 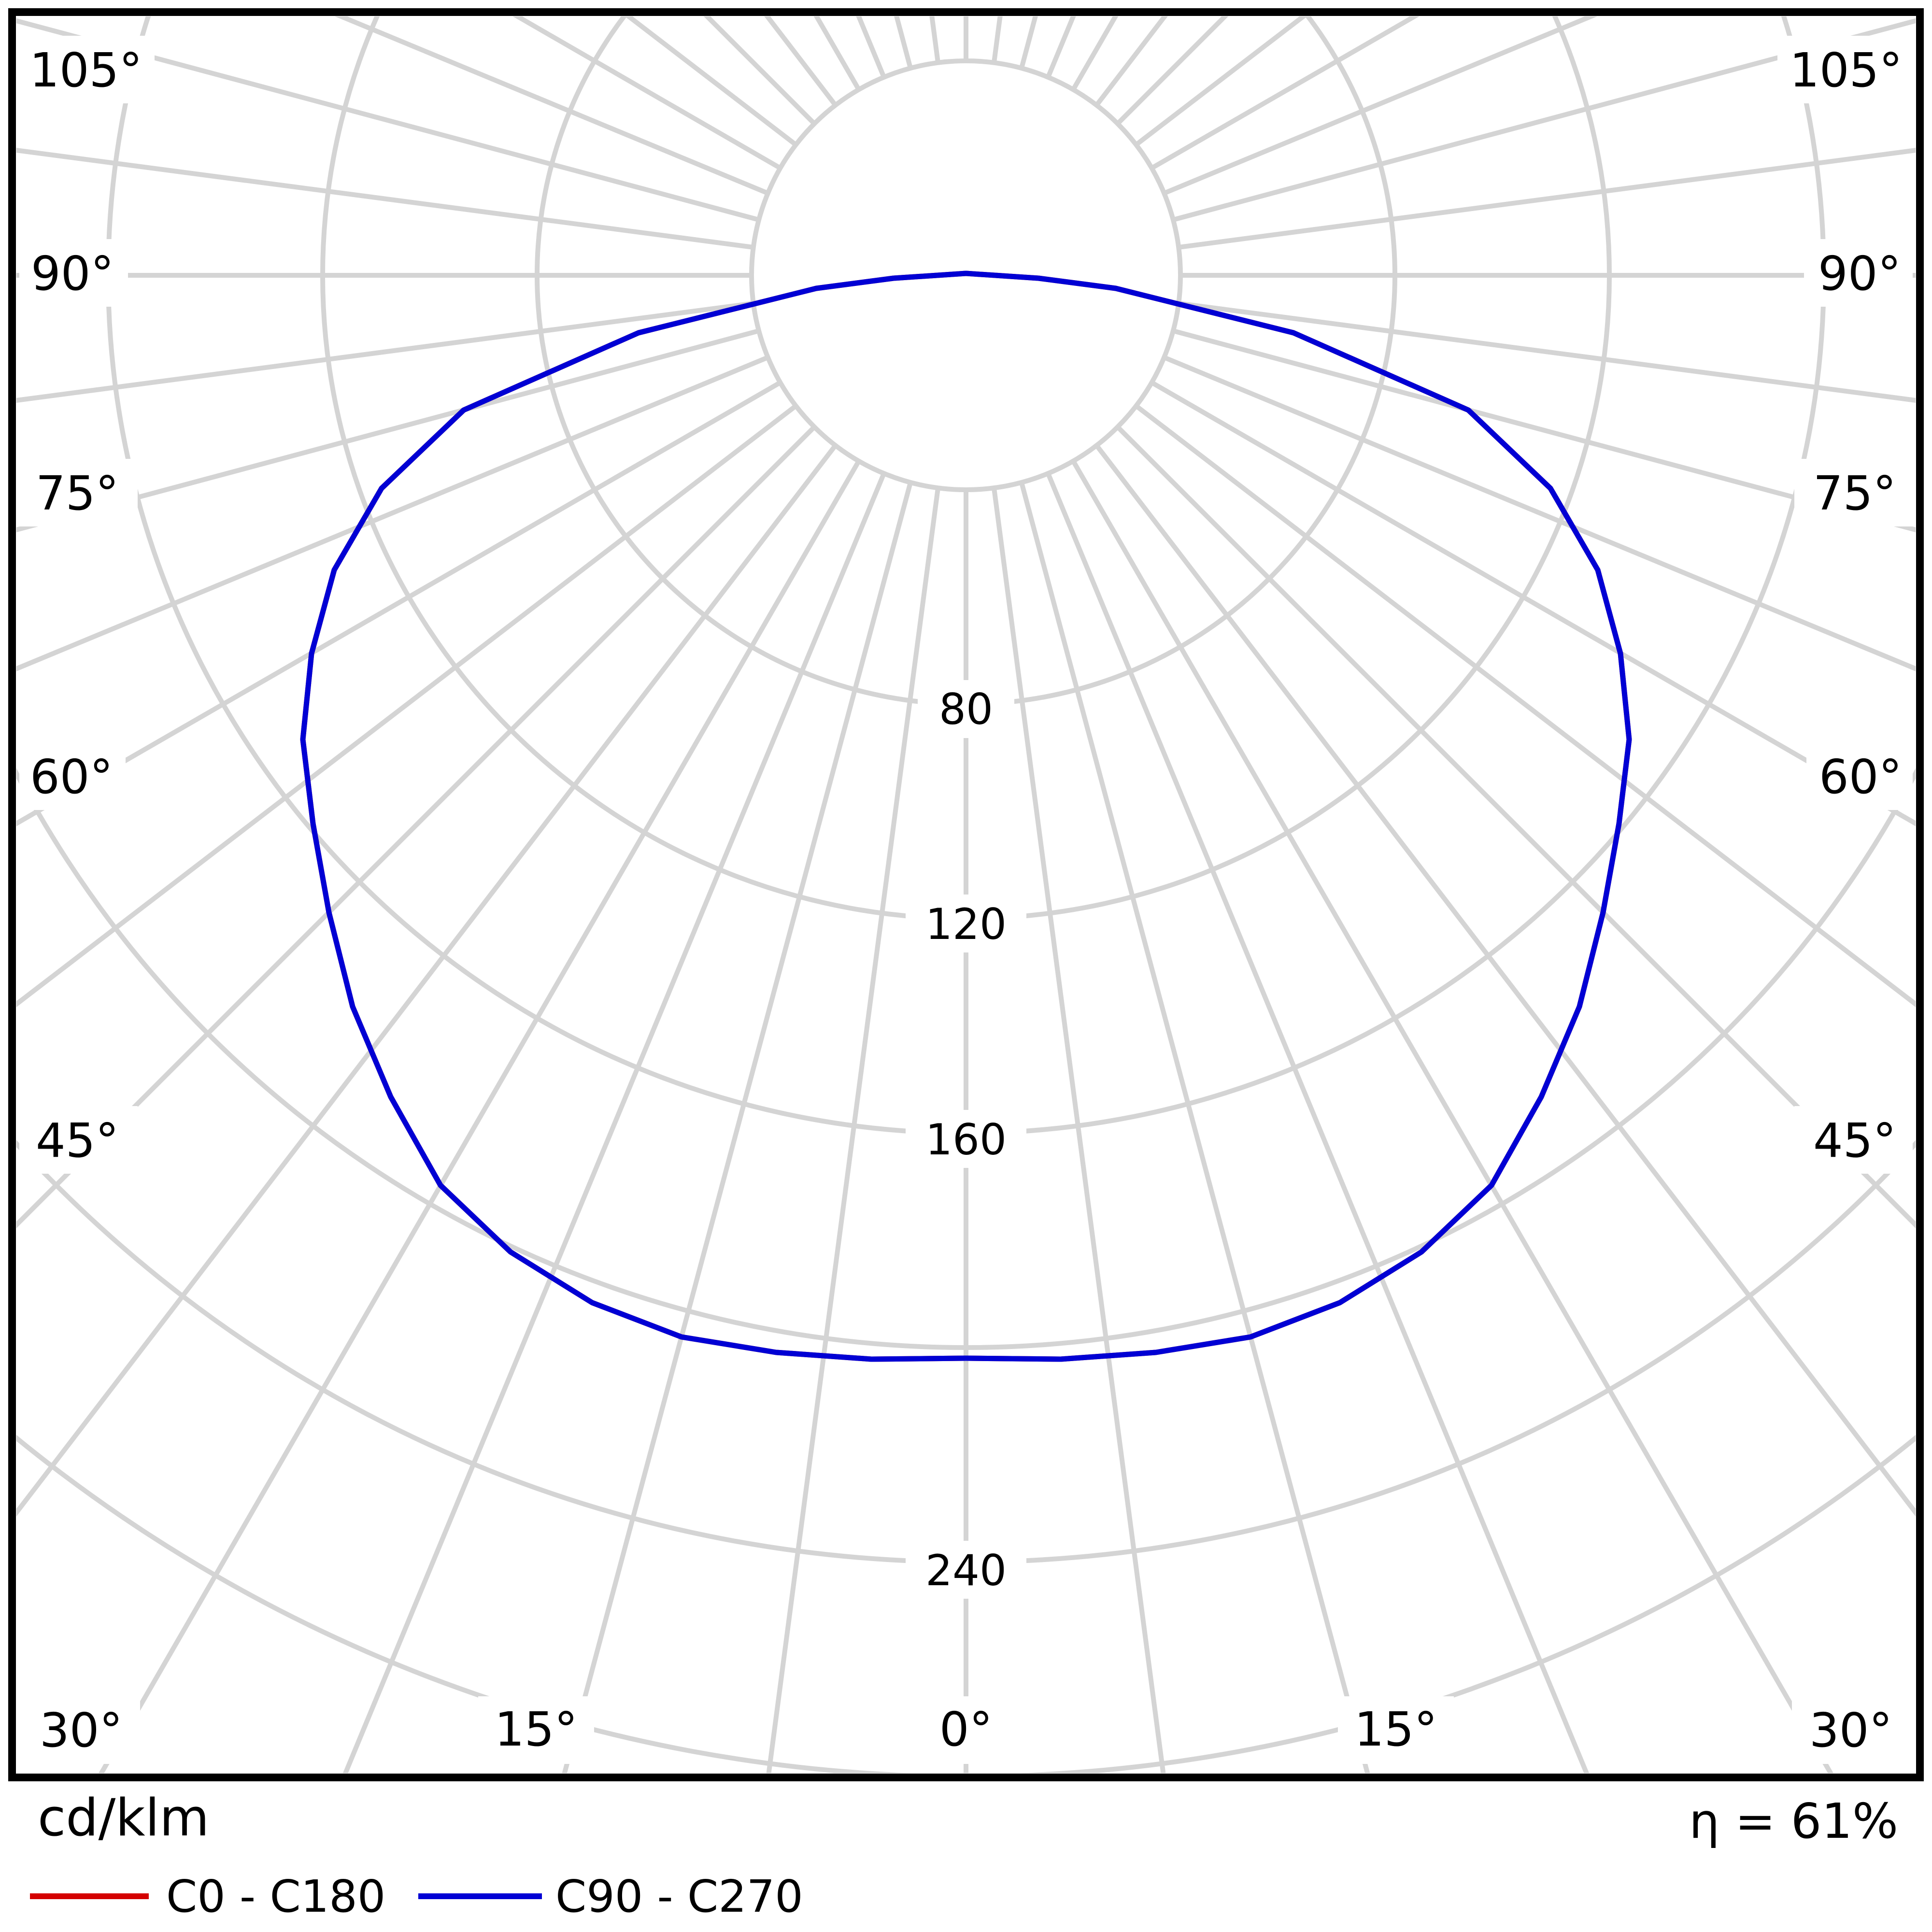 What do you see at coordinates (71, 777) in the screenshot?
I see `angle-label-left-60: 60°` at bounding box center [71, 777].